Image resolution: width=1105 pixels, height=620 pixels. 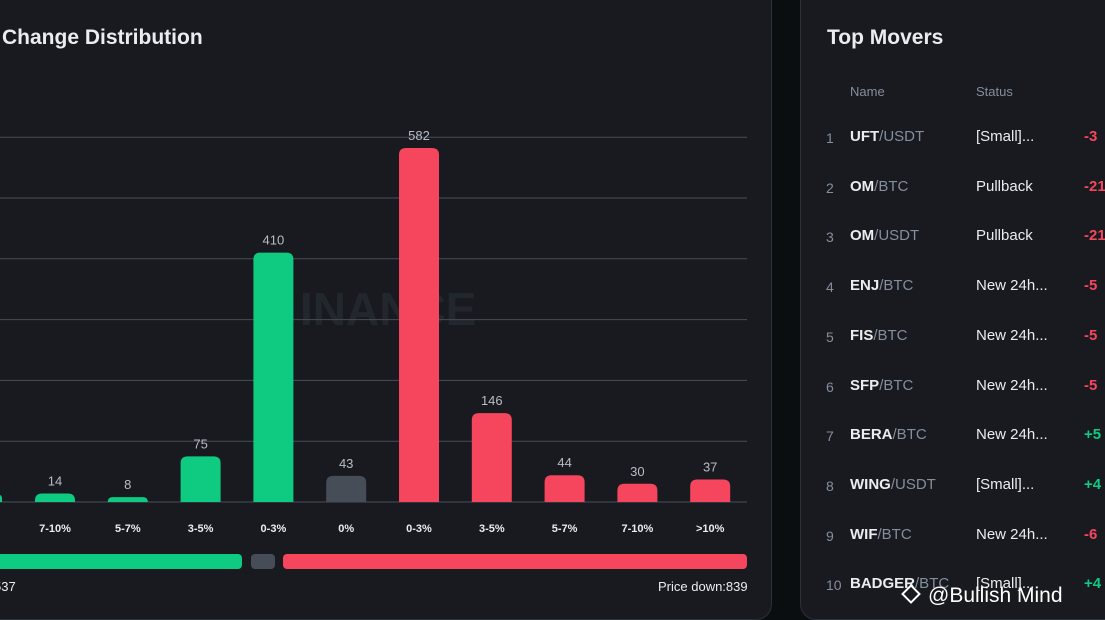 What do you see at coordinates (834, 585) in the screenshot?
I see `mover-rank: 10` at bounding box center [834, 585].